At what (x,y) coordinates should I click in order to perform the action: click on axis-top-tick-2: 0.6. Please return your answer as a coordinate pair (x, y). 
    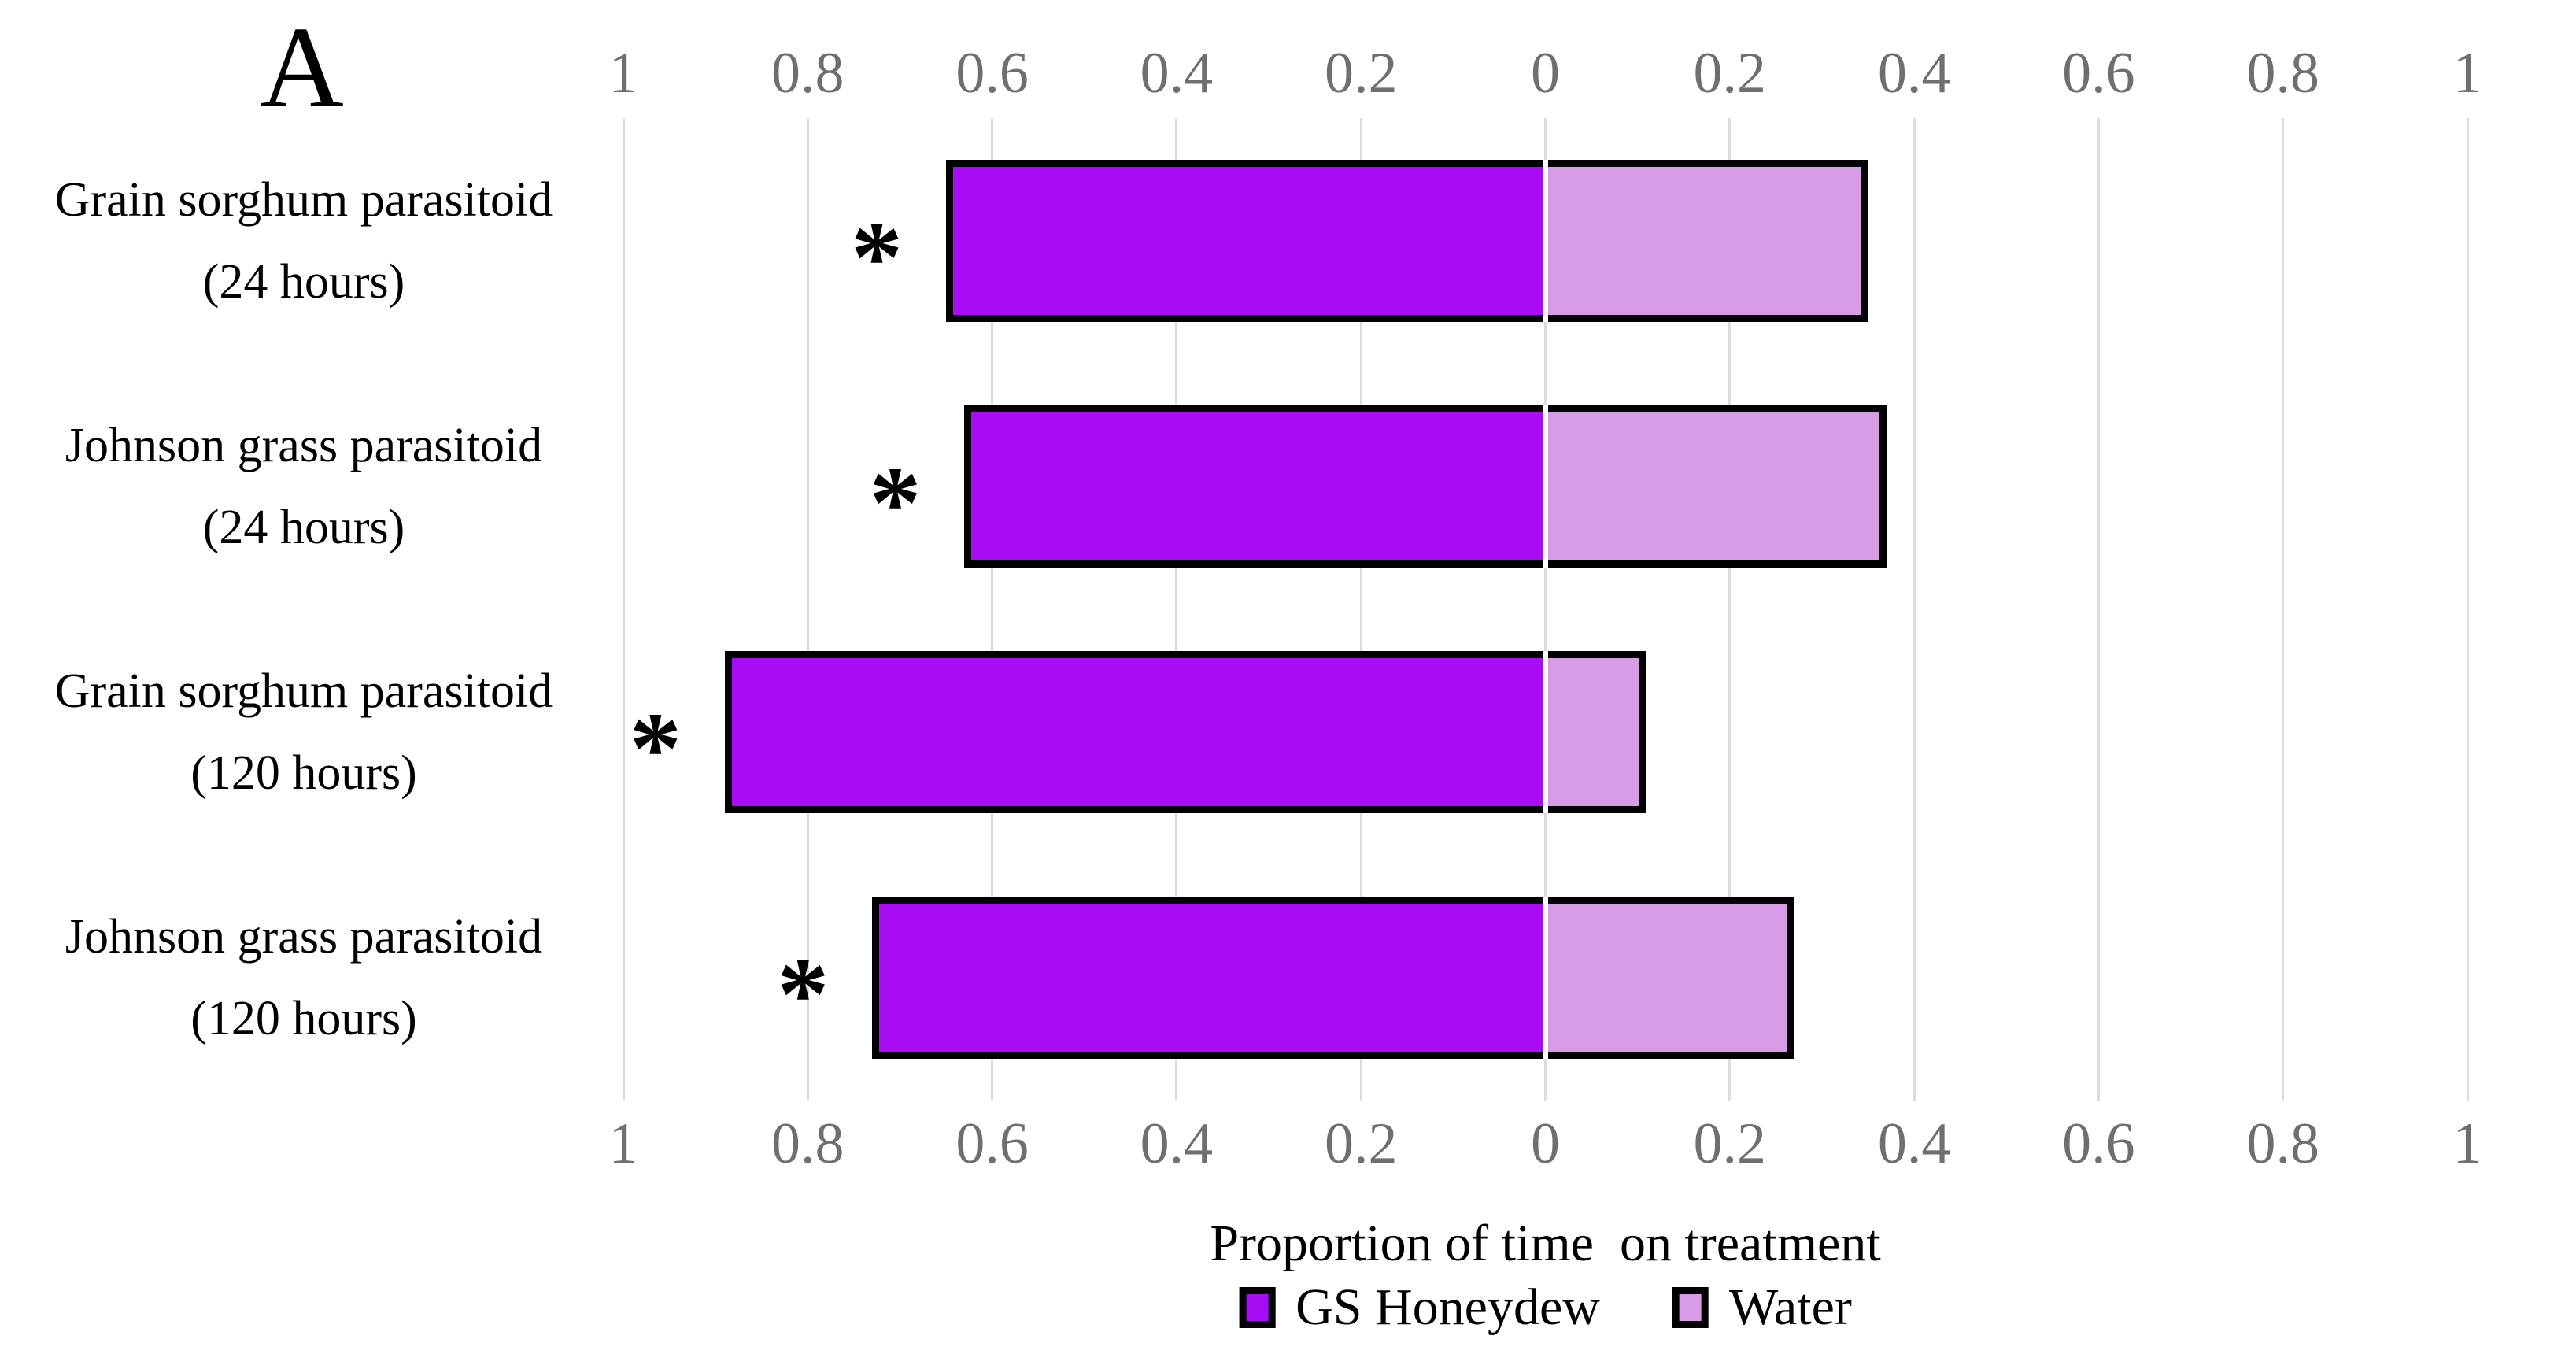
    Looking at the image, I should click on (992, 73).